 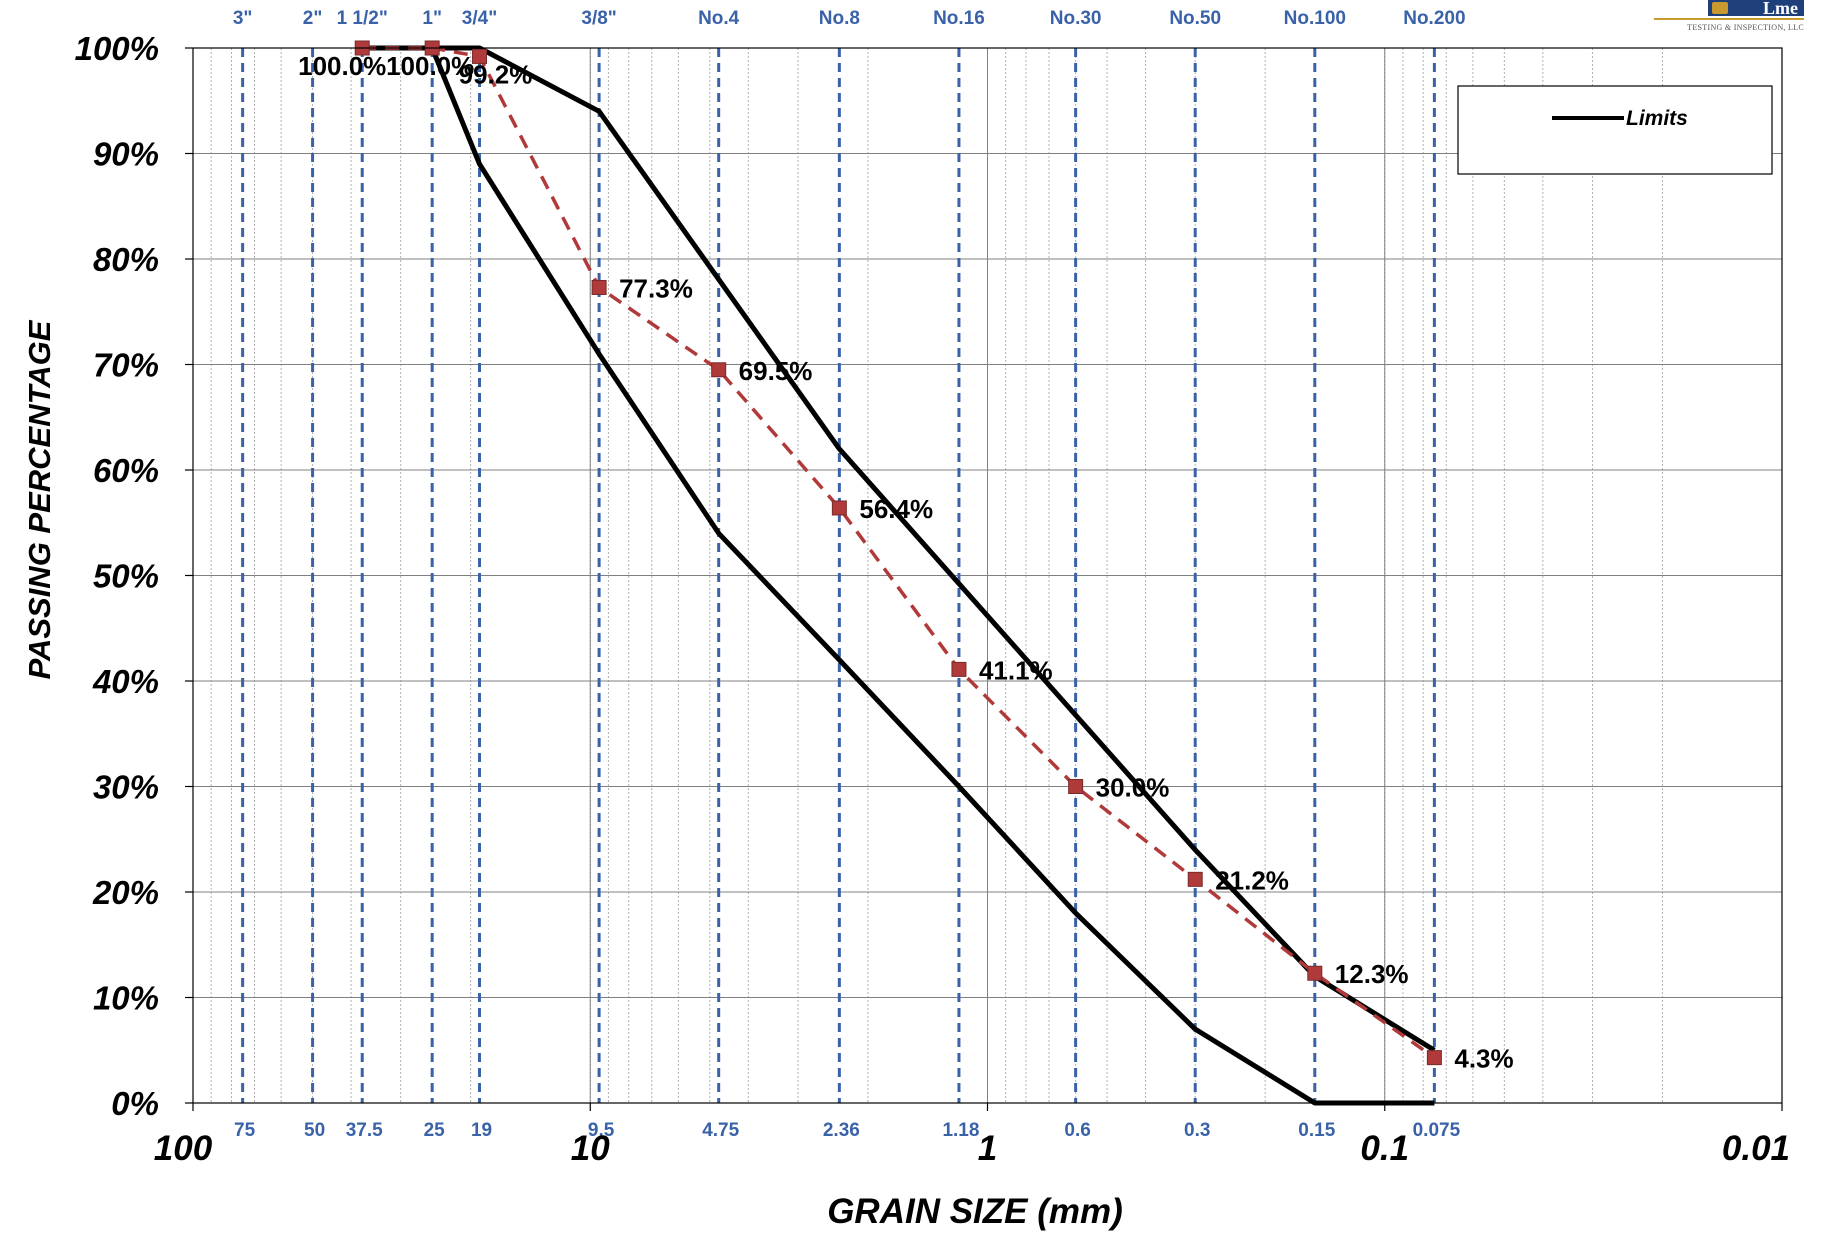 What do you see at coordinates (975, 1211) in the screenshot?
I see `x-axis-title: GRAIN SIZE (mm)` at bounding box center [975, 1211].